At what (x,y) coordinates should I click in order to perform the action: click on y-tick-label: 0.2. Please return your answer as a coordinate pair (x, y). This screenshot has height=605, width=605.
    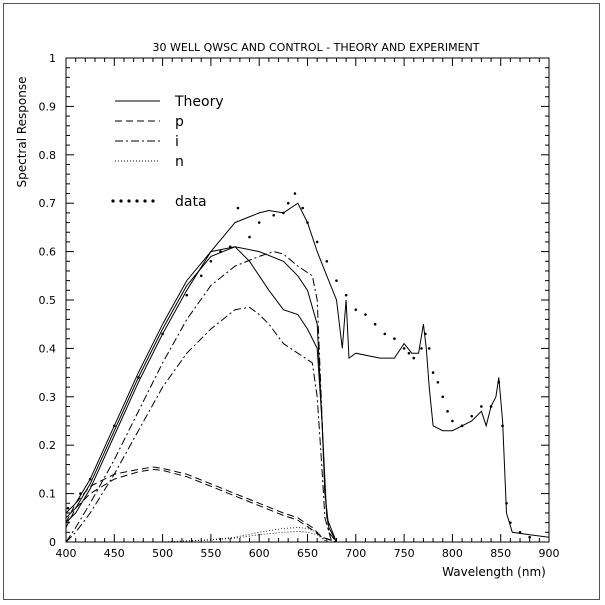
    Looking at the image, I should click on (48, 445).